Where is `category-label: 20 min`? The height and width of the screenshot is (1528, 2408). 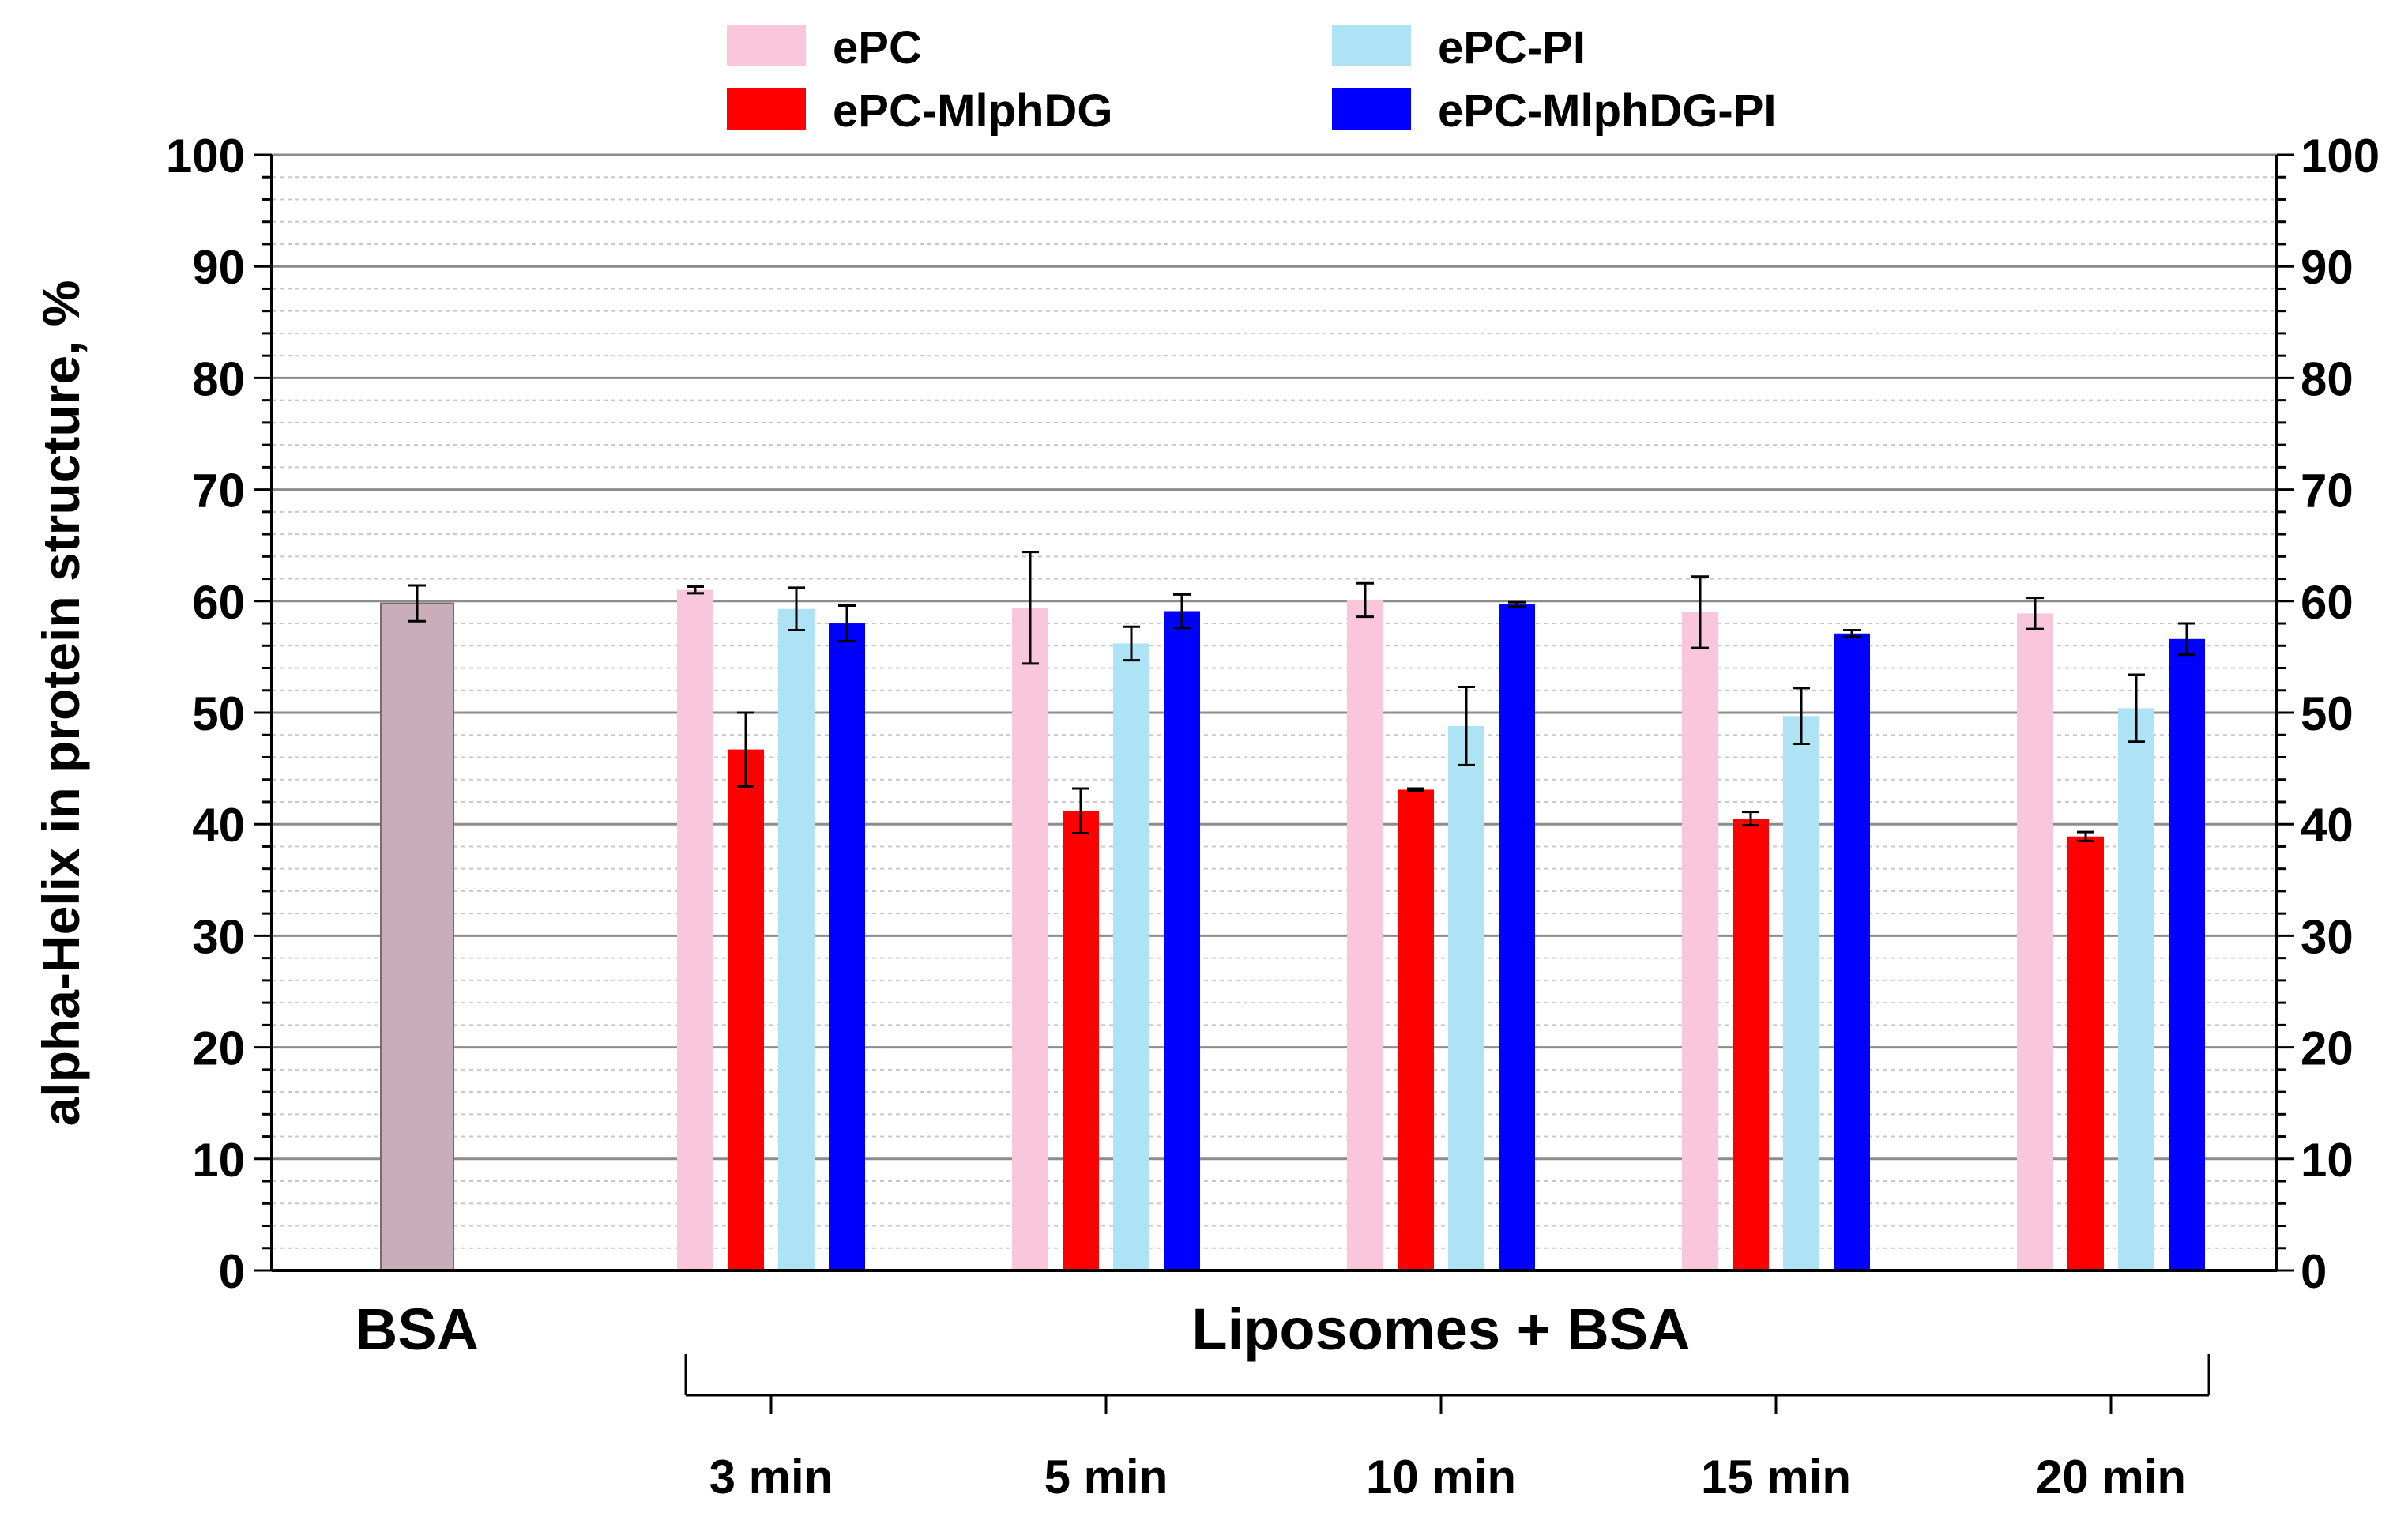 category-label: 20 min is located at coordinates (2111, 1478).